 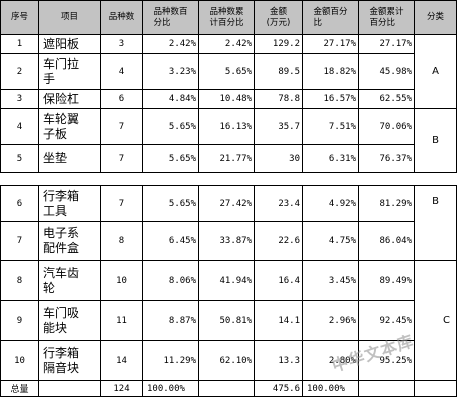 I want to click on header-amount: 金额 (万元), so click(x=278, y=17).